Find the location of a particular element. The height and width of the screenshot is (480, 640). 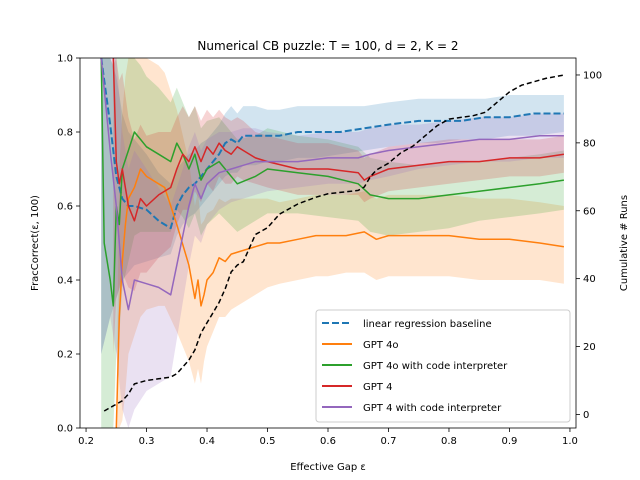

y-tick-label: 0.2 is located at coordinates (65, 355).